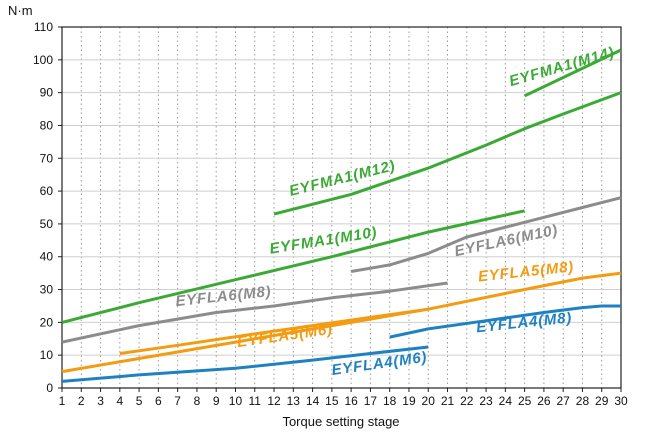  I want to click on x-tick-label: 24, so click(506, 401).